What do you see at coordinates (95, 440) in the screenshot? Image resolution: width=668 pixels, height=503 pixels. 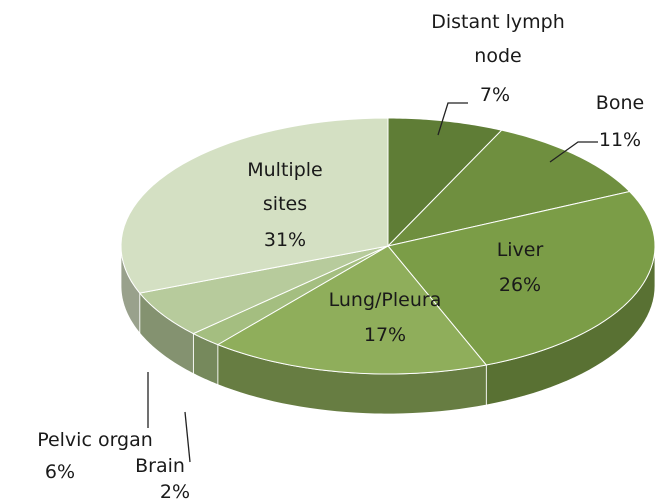 I see `slice-label: Pelvic organ` at bounding box center [95, 440].